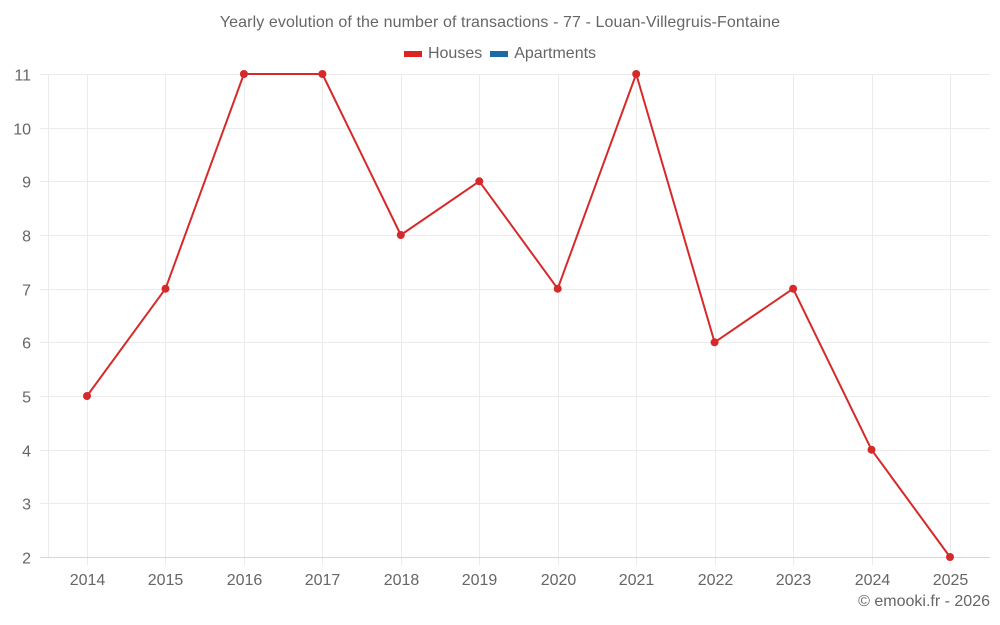 The image size is (1000, 625). I want to click on y-tick-label: 11, so click(22, 76).